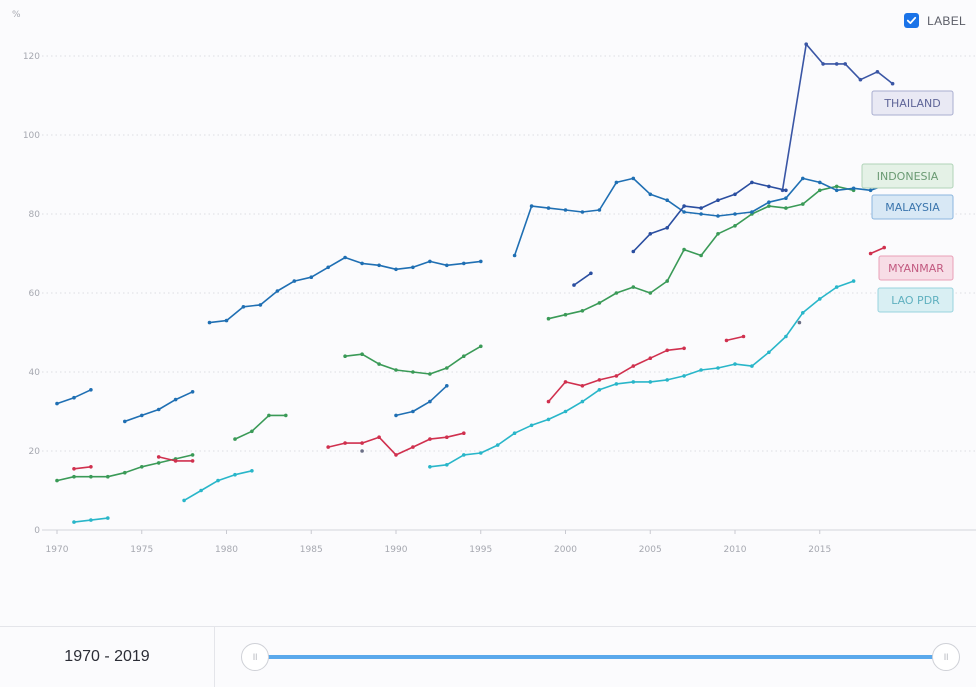 The width and height of the screenshot is (976, 687). Describe the element at coordinates (255, 657) in the screenshot. I see `slider-start-handle: Il` at that location.